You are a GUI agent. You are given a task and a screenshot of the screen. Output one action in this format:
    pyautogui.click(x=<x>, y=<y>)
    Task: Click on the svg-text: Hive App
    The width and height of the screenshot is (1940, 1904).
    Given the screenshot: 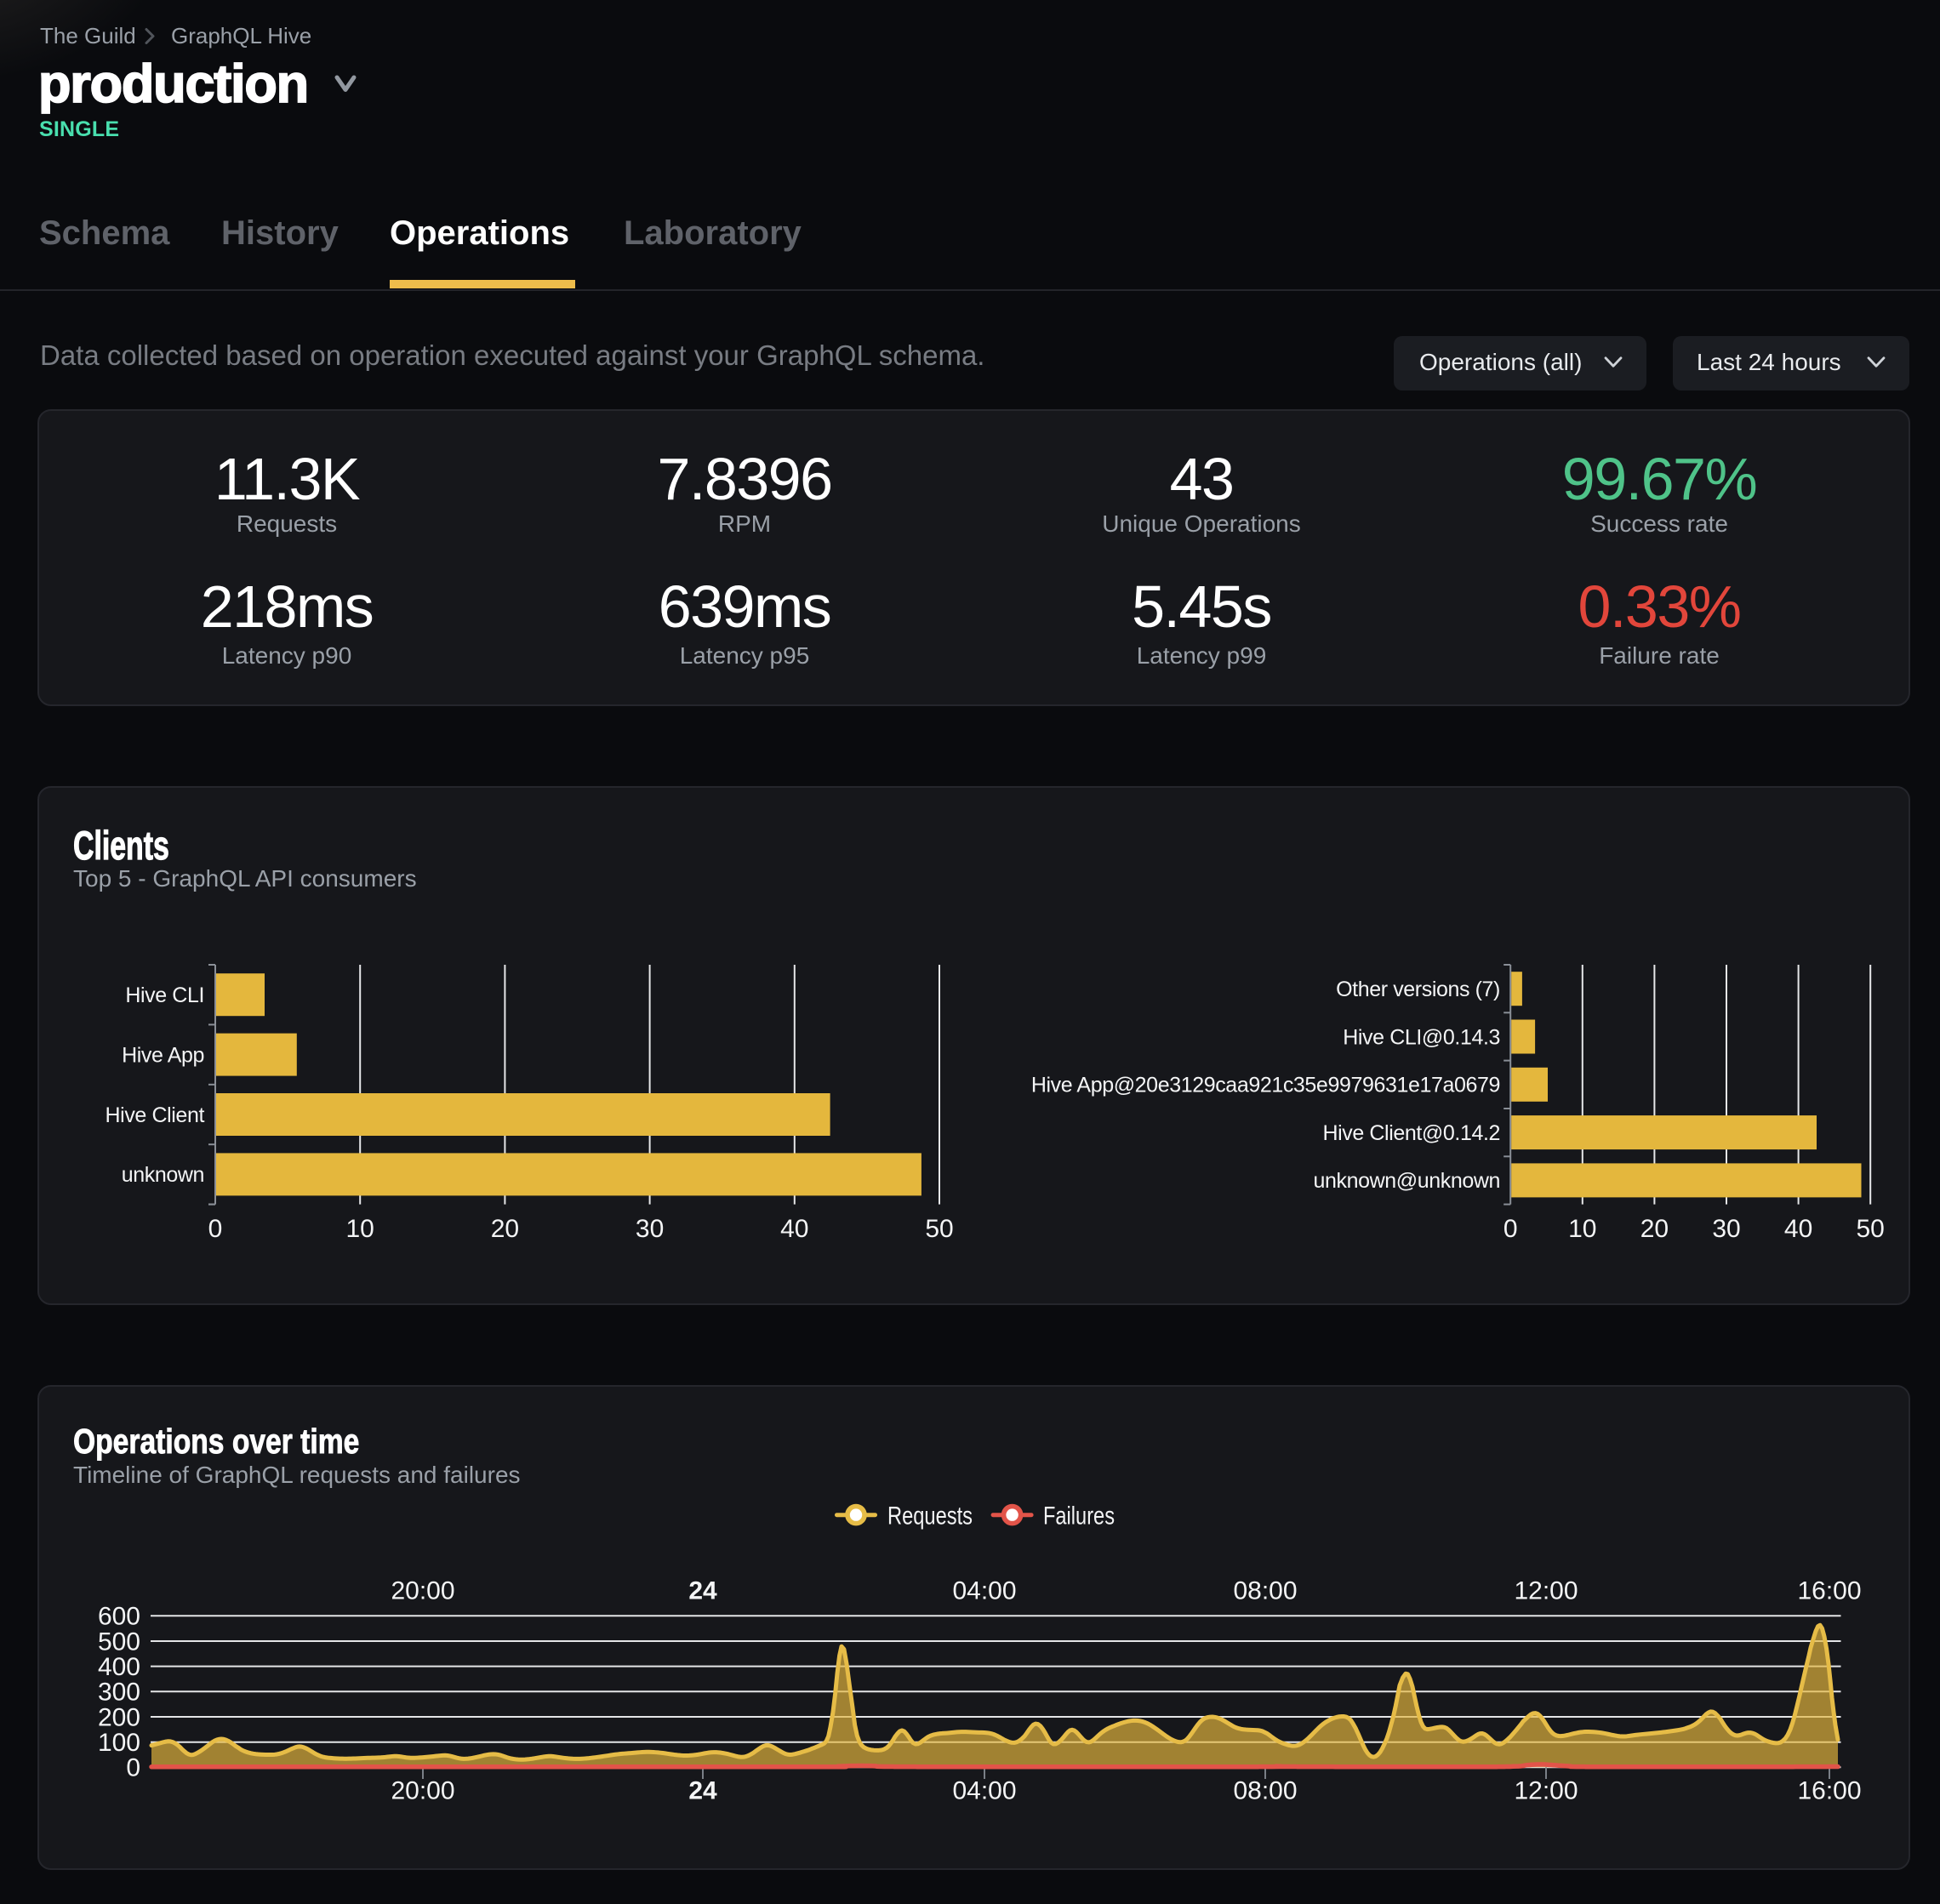 What is the action you would take?
    pyautogui.click(x=163, y=1055)
    